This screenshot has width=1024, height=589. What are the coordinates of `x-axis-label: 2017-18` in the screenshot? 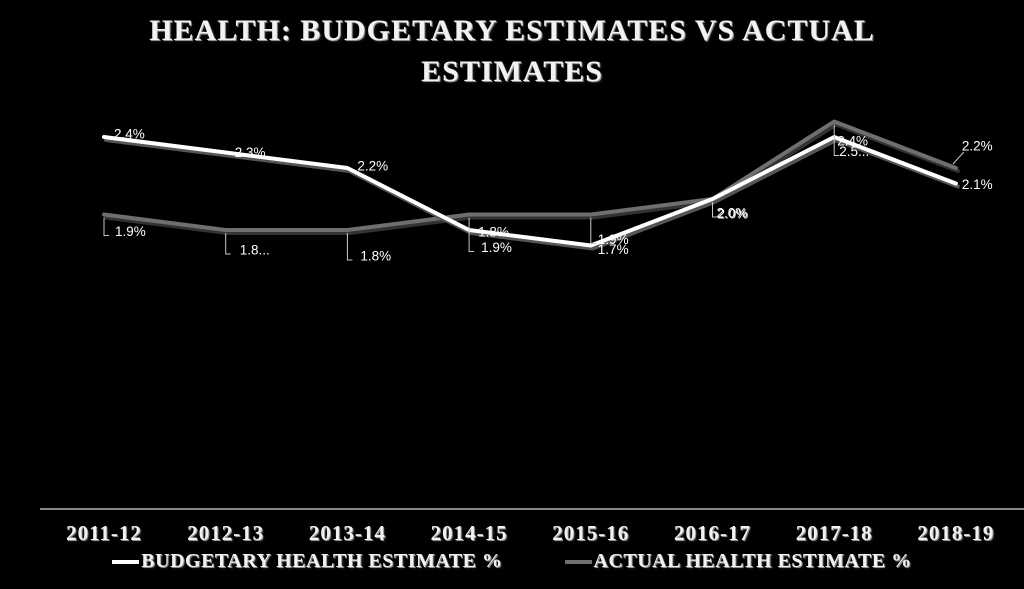 It's located at (834, 533).